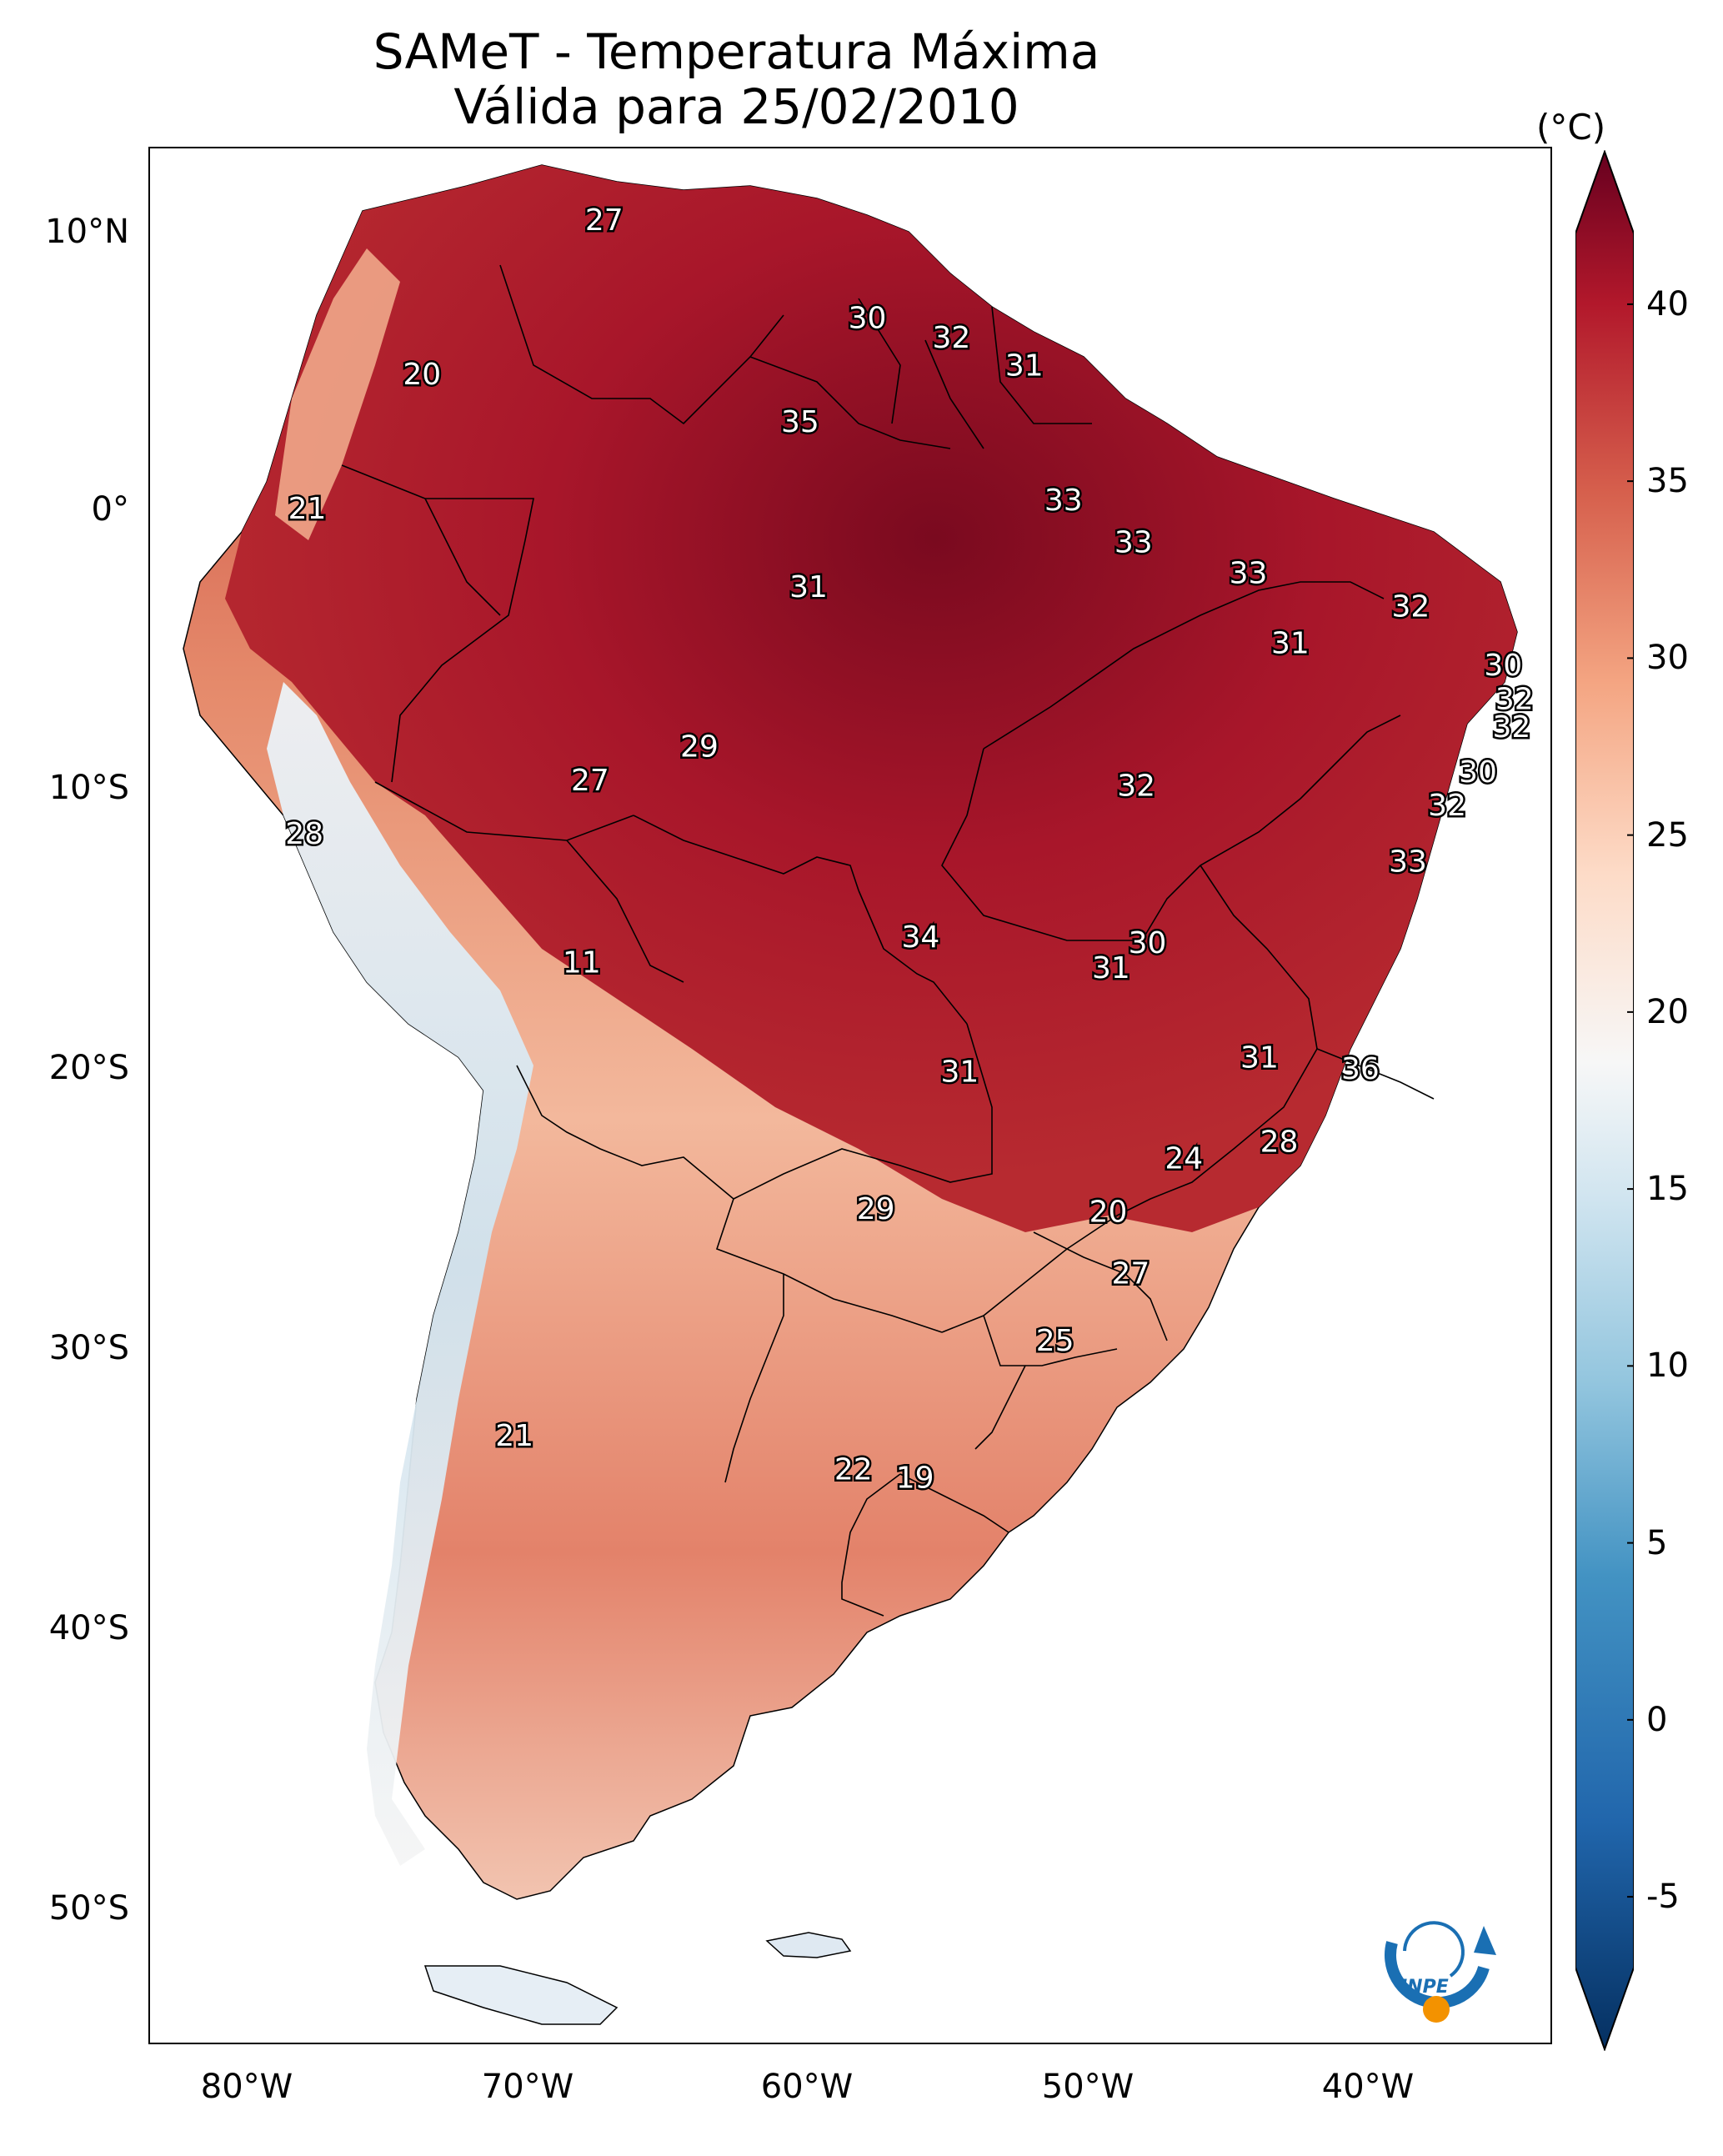 This screenshot has height=2156, width=1723. What do you see at coordinates (1667, 1366) in the screenshot?
I see `colorbar-tick-label: 10` at bounding box center [1667, 1366].